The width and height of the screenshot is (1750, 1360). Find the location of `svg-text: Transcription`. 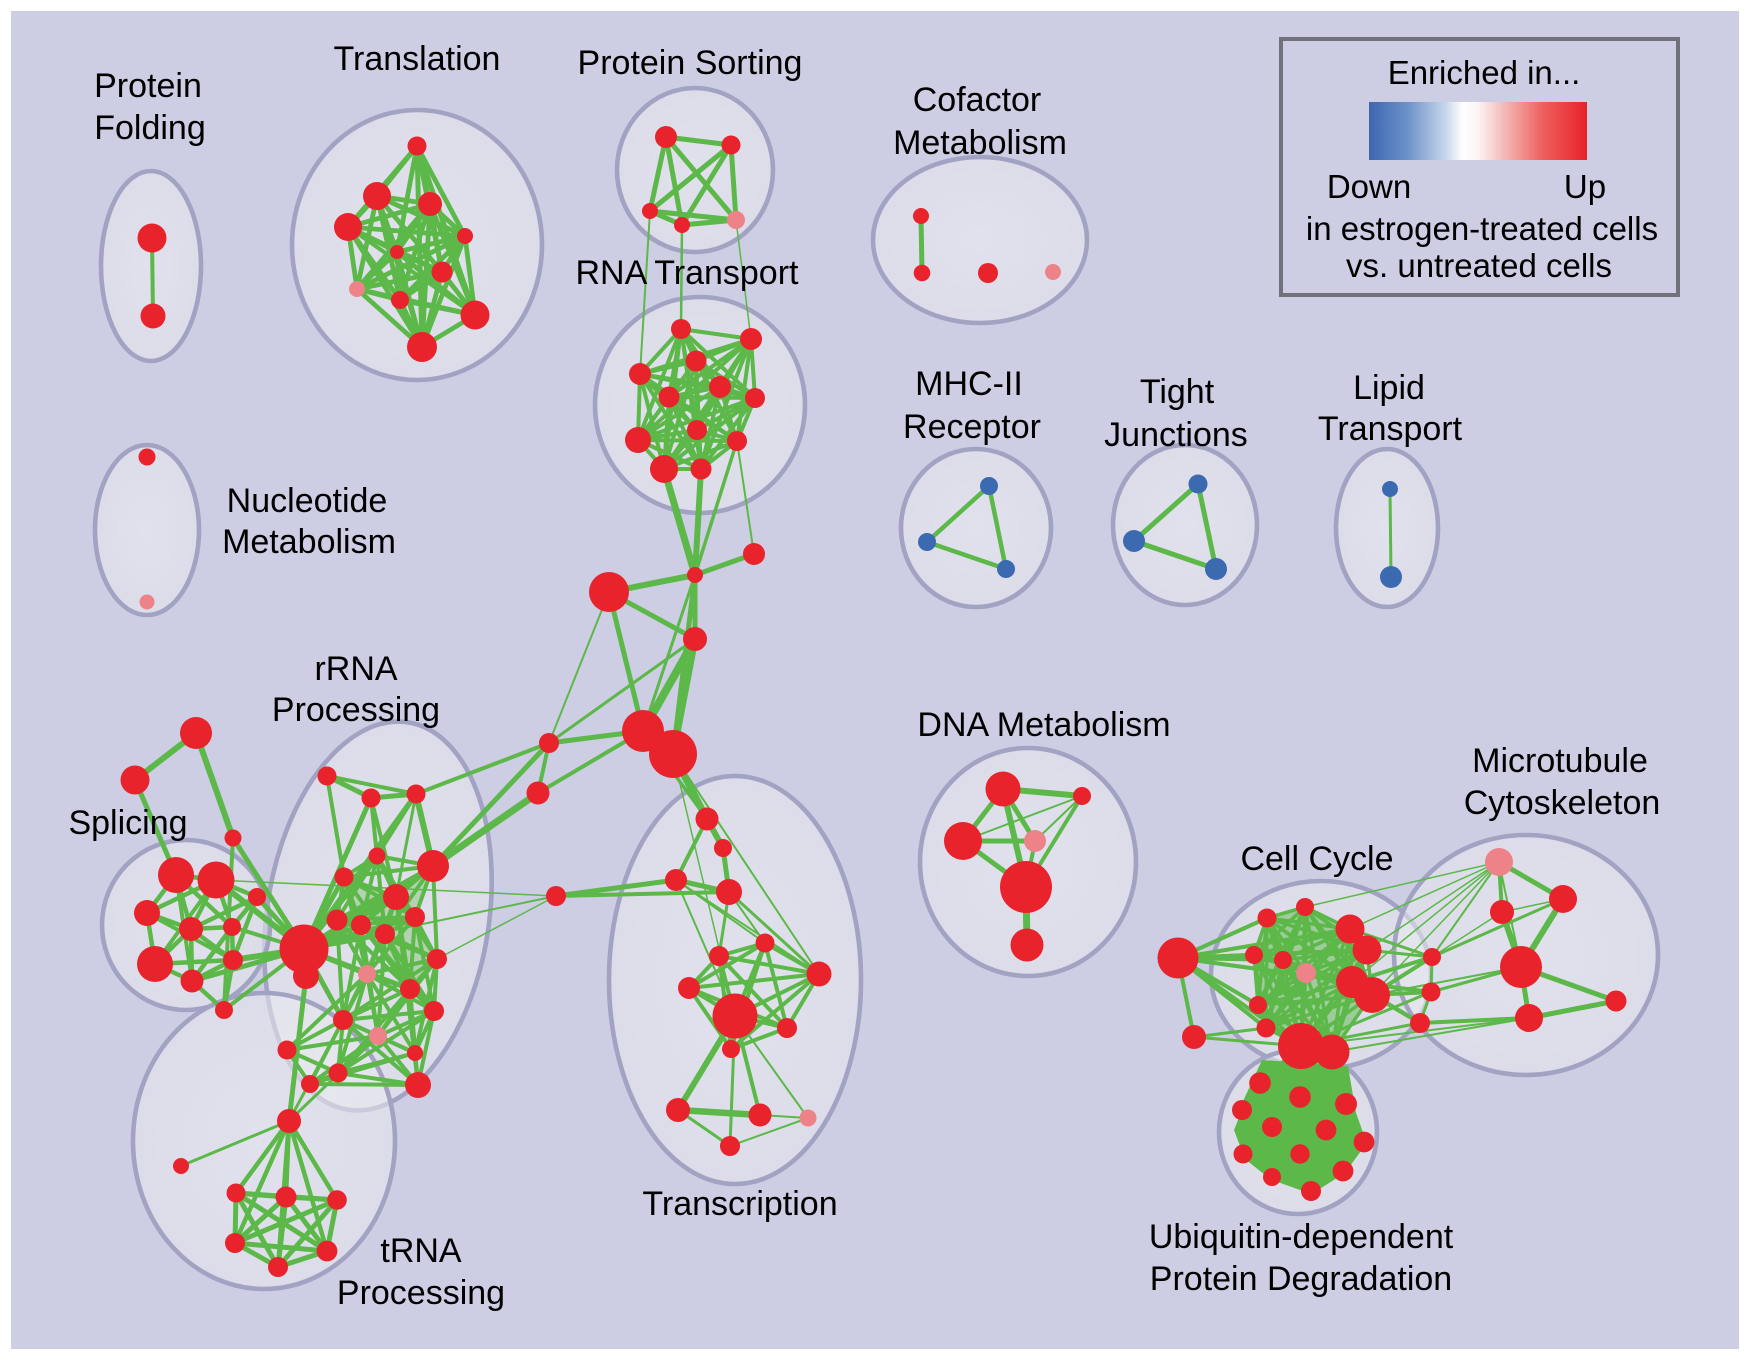

svg-text: Transcription is located at coordinates (739, 1204).